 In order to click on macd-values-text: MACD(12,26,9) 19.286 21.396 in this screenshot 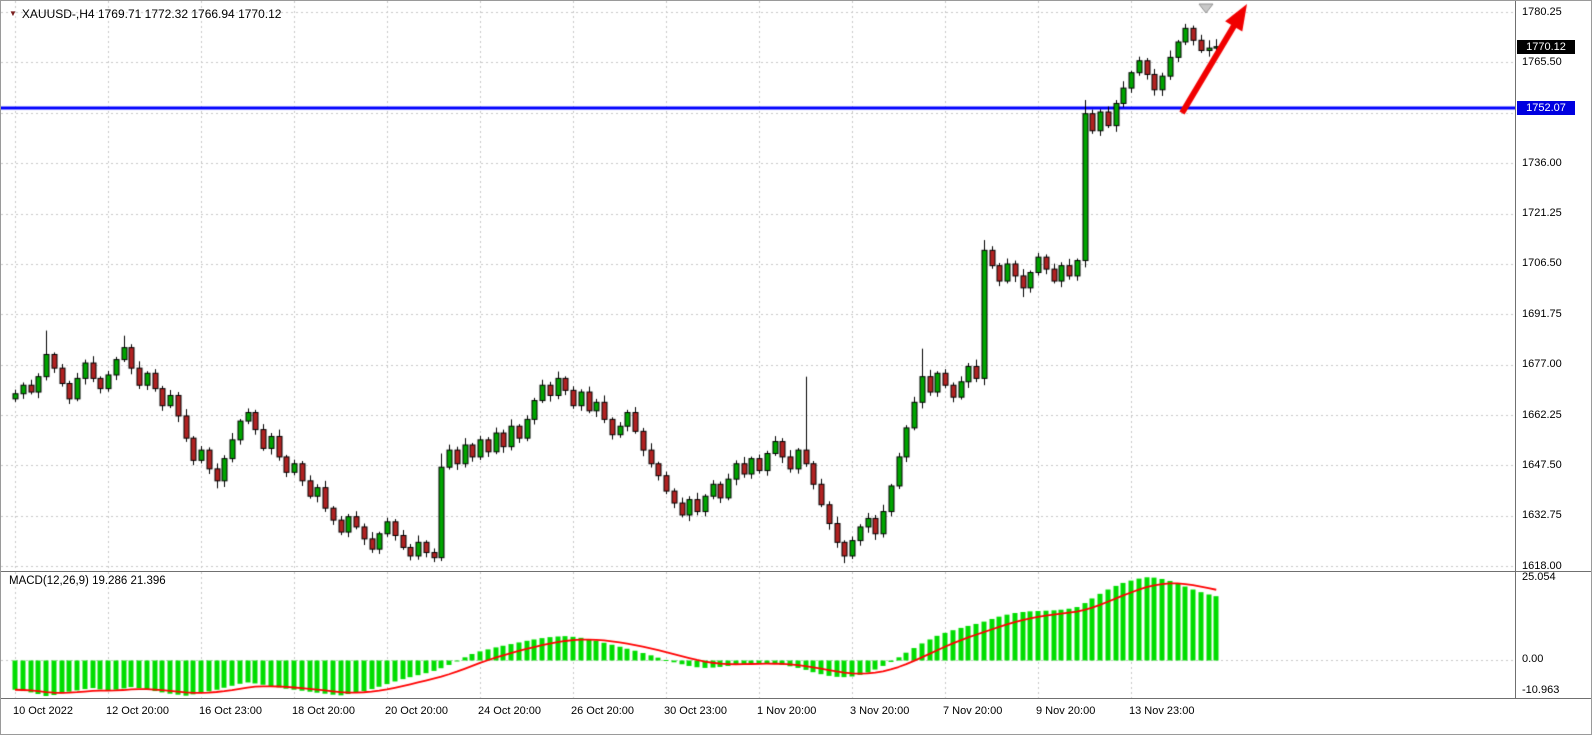, I will do `click(87, 581)`.